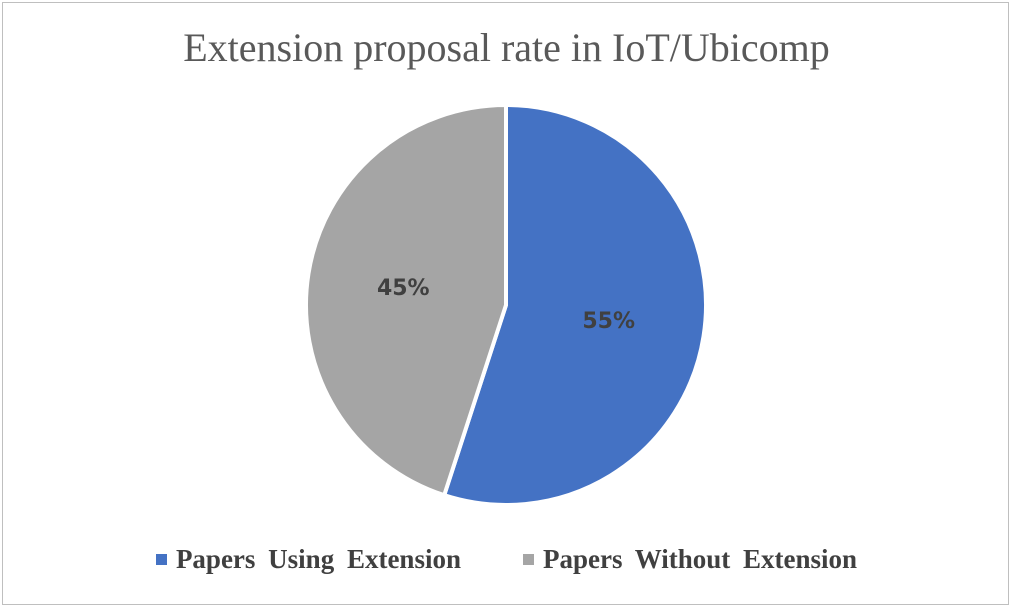 The height and width of the screenshot is (609, 1013). Describe the element at coordinates (506, 47) in the screenshot. I see `chart-title: Extension proposal rate in IoT/Ubicomp` at that location.